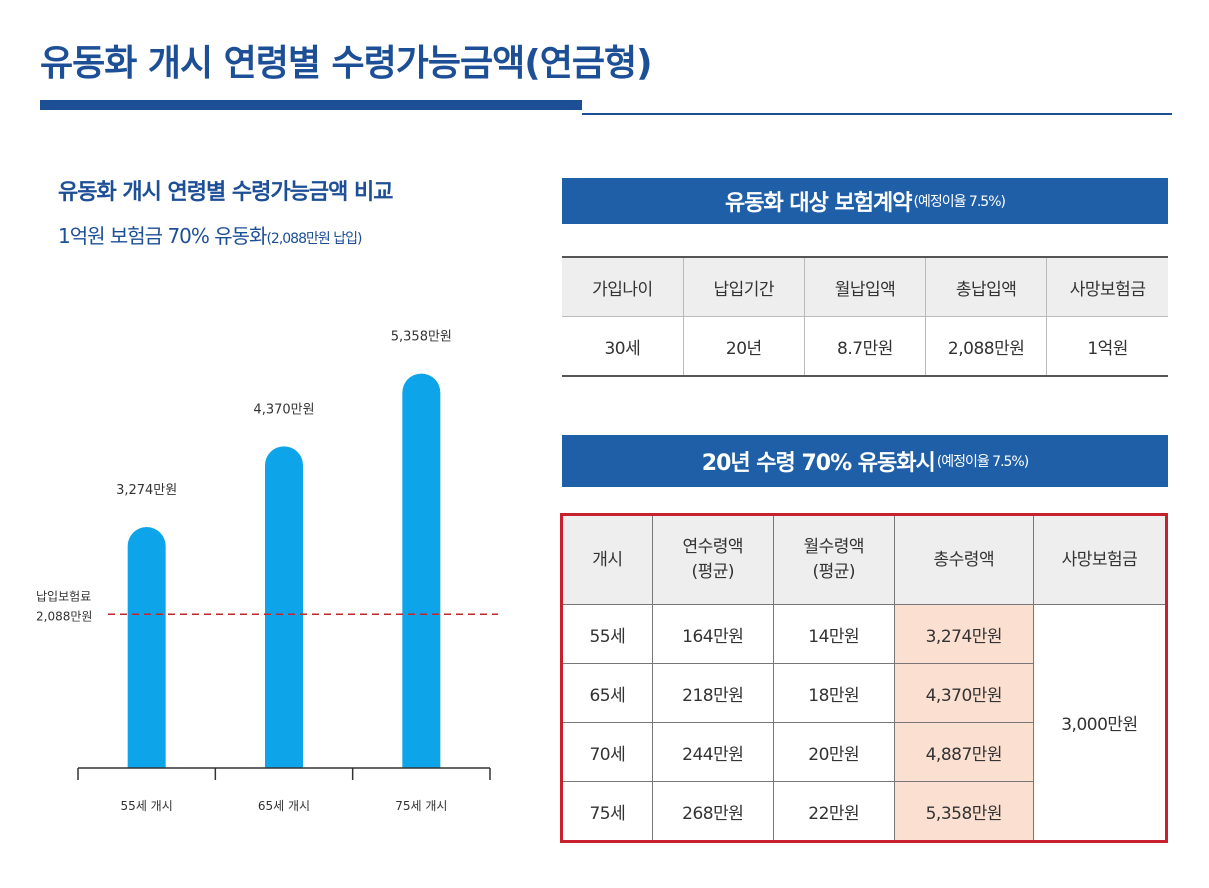 Image resolution: width=1209 pixels, height=888 pixels. Describe the element at coordinates (959, 202) in the screenshot. I see `contract-title-note: (예정이율 7.5%)` at that location.